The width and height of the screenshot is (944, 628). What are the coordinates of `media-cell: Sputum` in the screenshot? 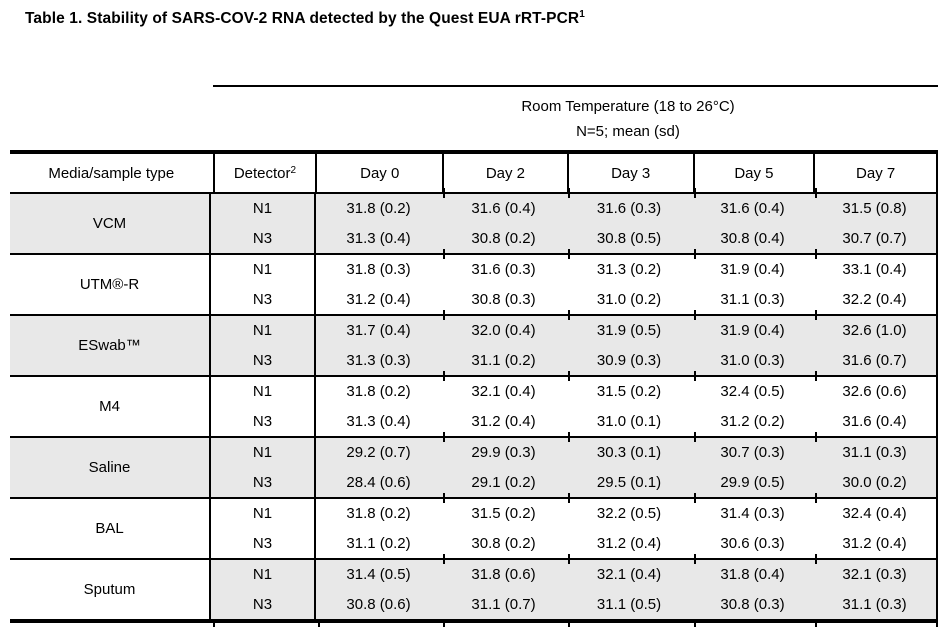 It's located at (110, 589).